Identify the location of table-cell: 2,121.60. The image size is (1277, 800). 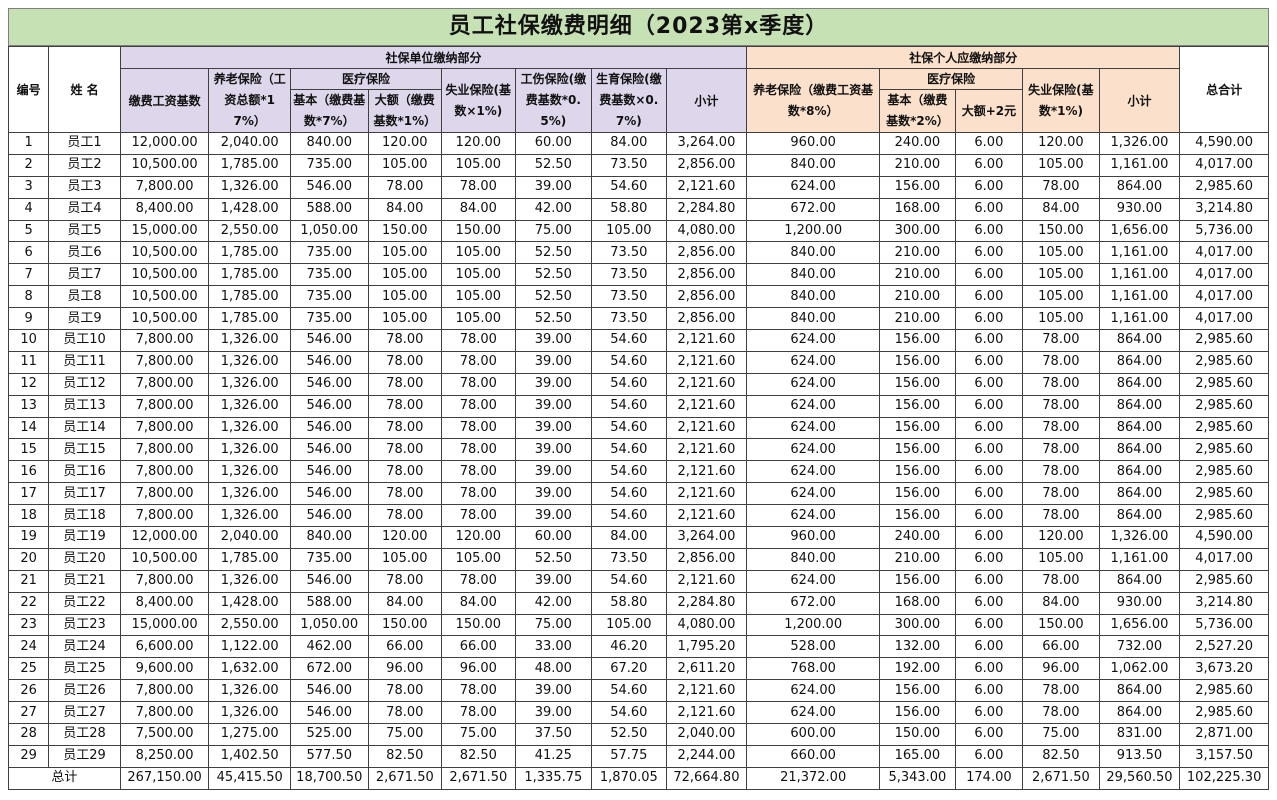
(706, 494).